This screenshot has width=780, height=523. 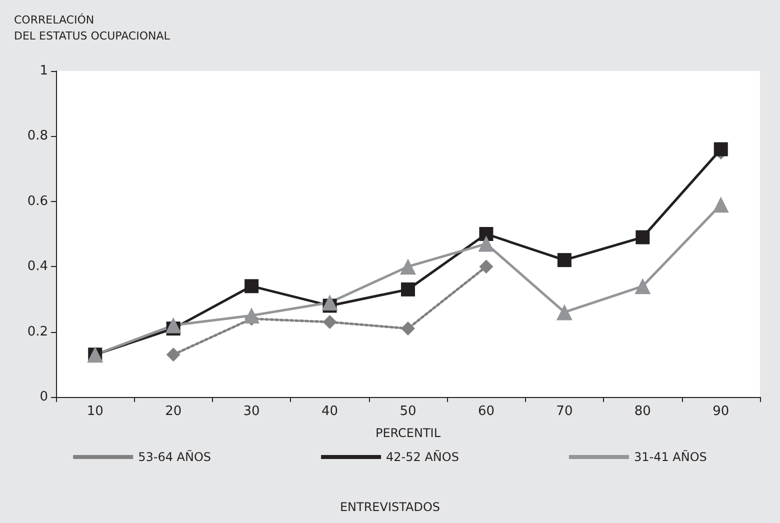 I want to click on x-tick-label: 30, so click(x=251, y=411).